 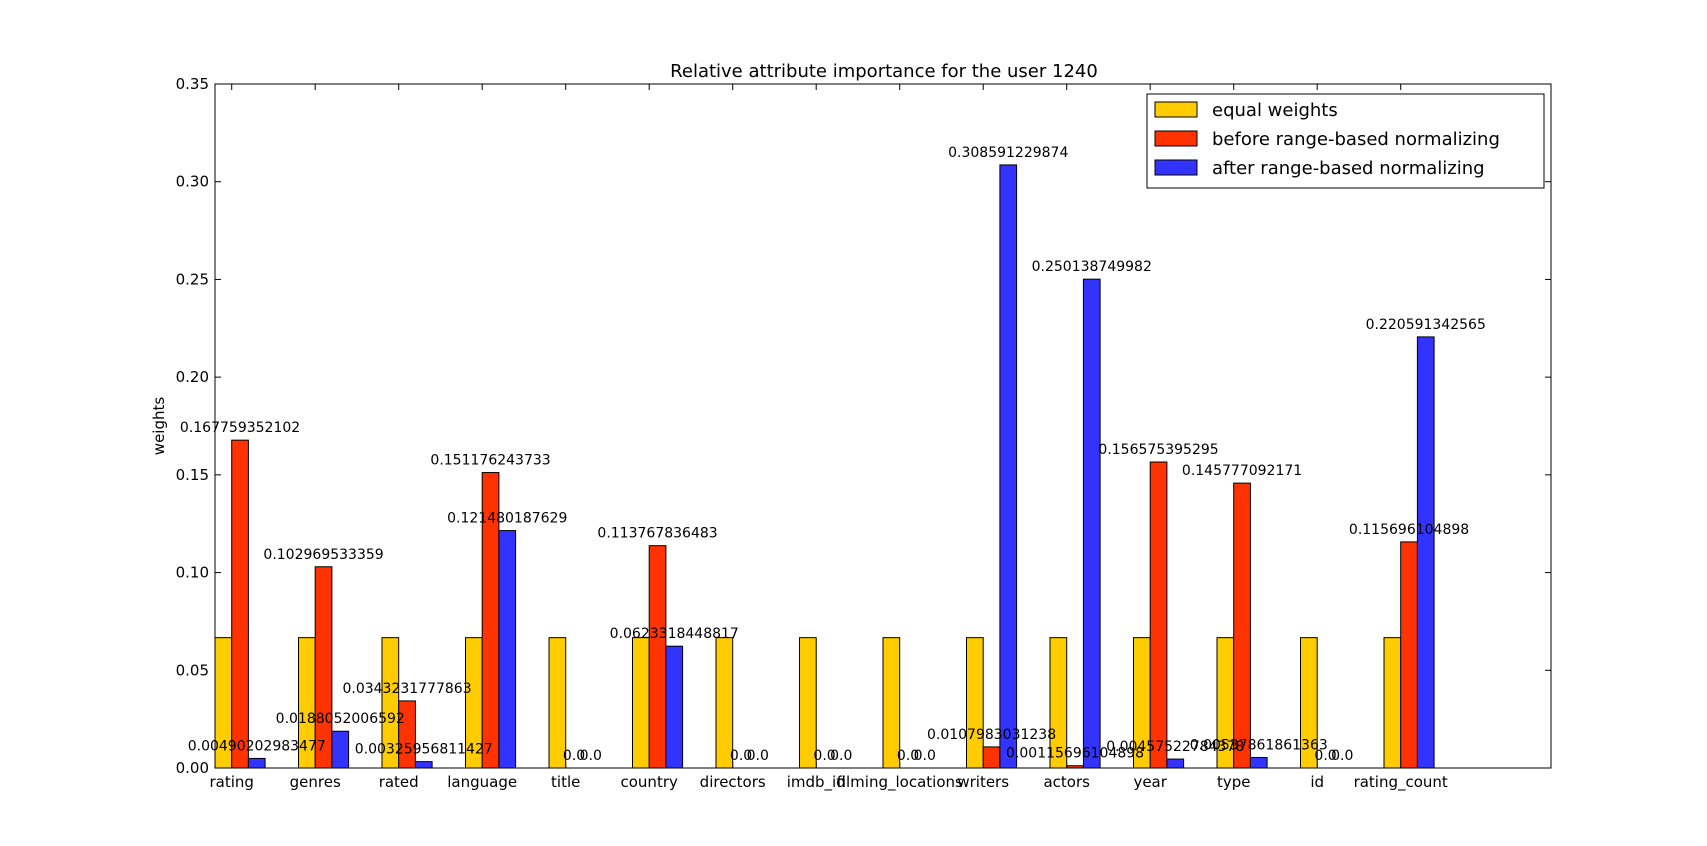 I want to click on legend-entry-label: equal weights, so click(x=1275, y=110).